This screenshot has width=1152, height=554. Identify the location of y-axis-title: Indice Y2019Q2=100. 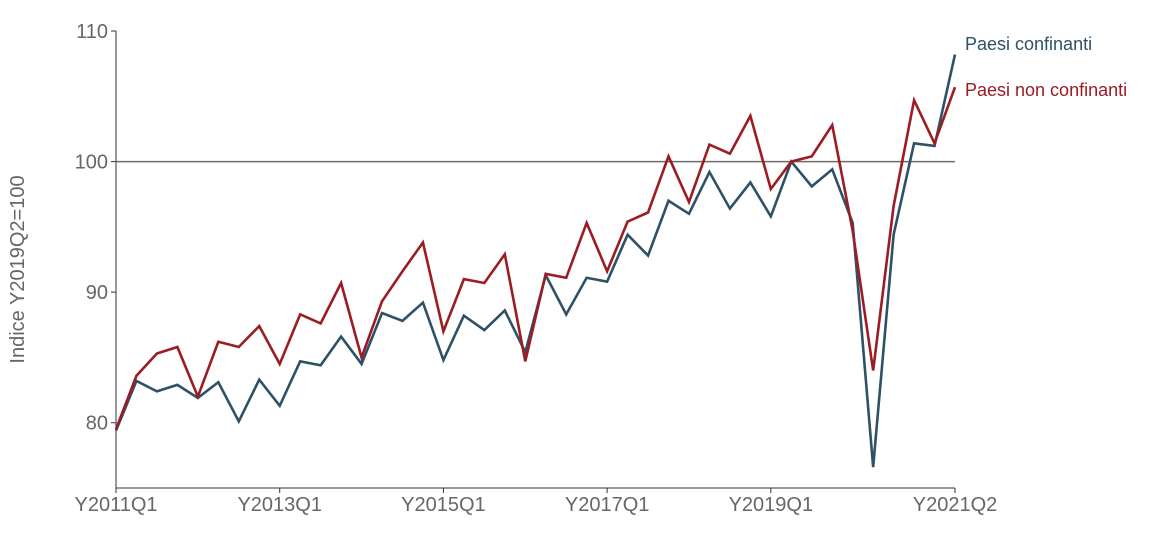
(18, 269).